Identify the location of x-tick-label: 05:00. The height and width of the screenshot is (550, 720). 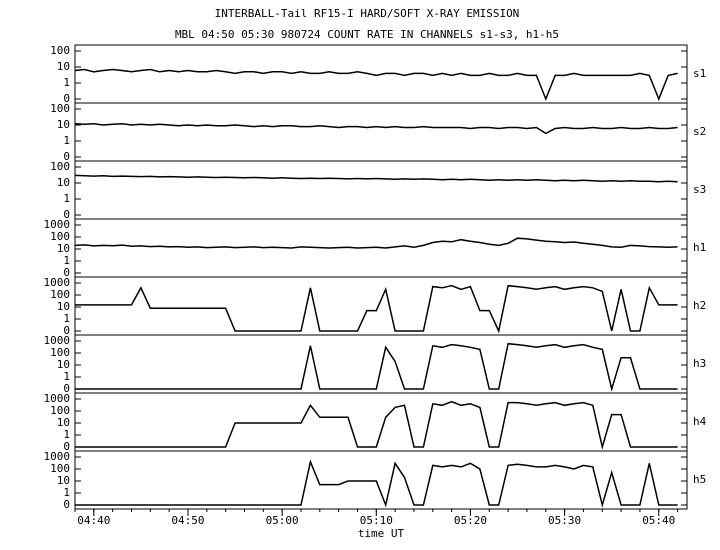
(282, 520).